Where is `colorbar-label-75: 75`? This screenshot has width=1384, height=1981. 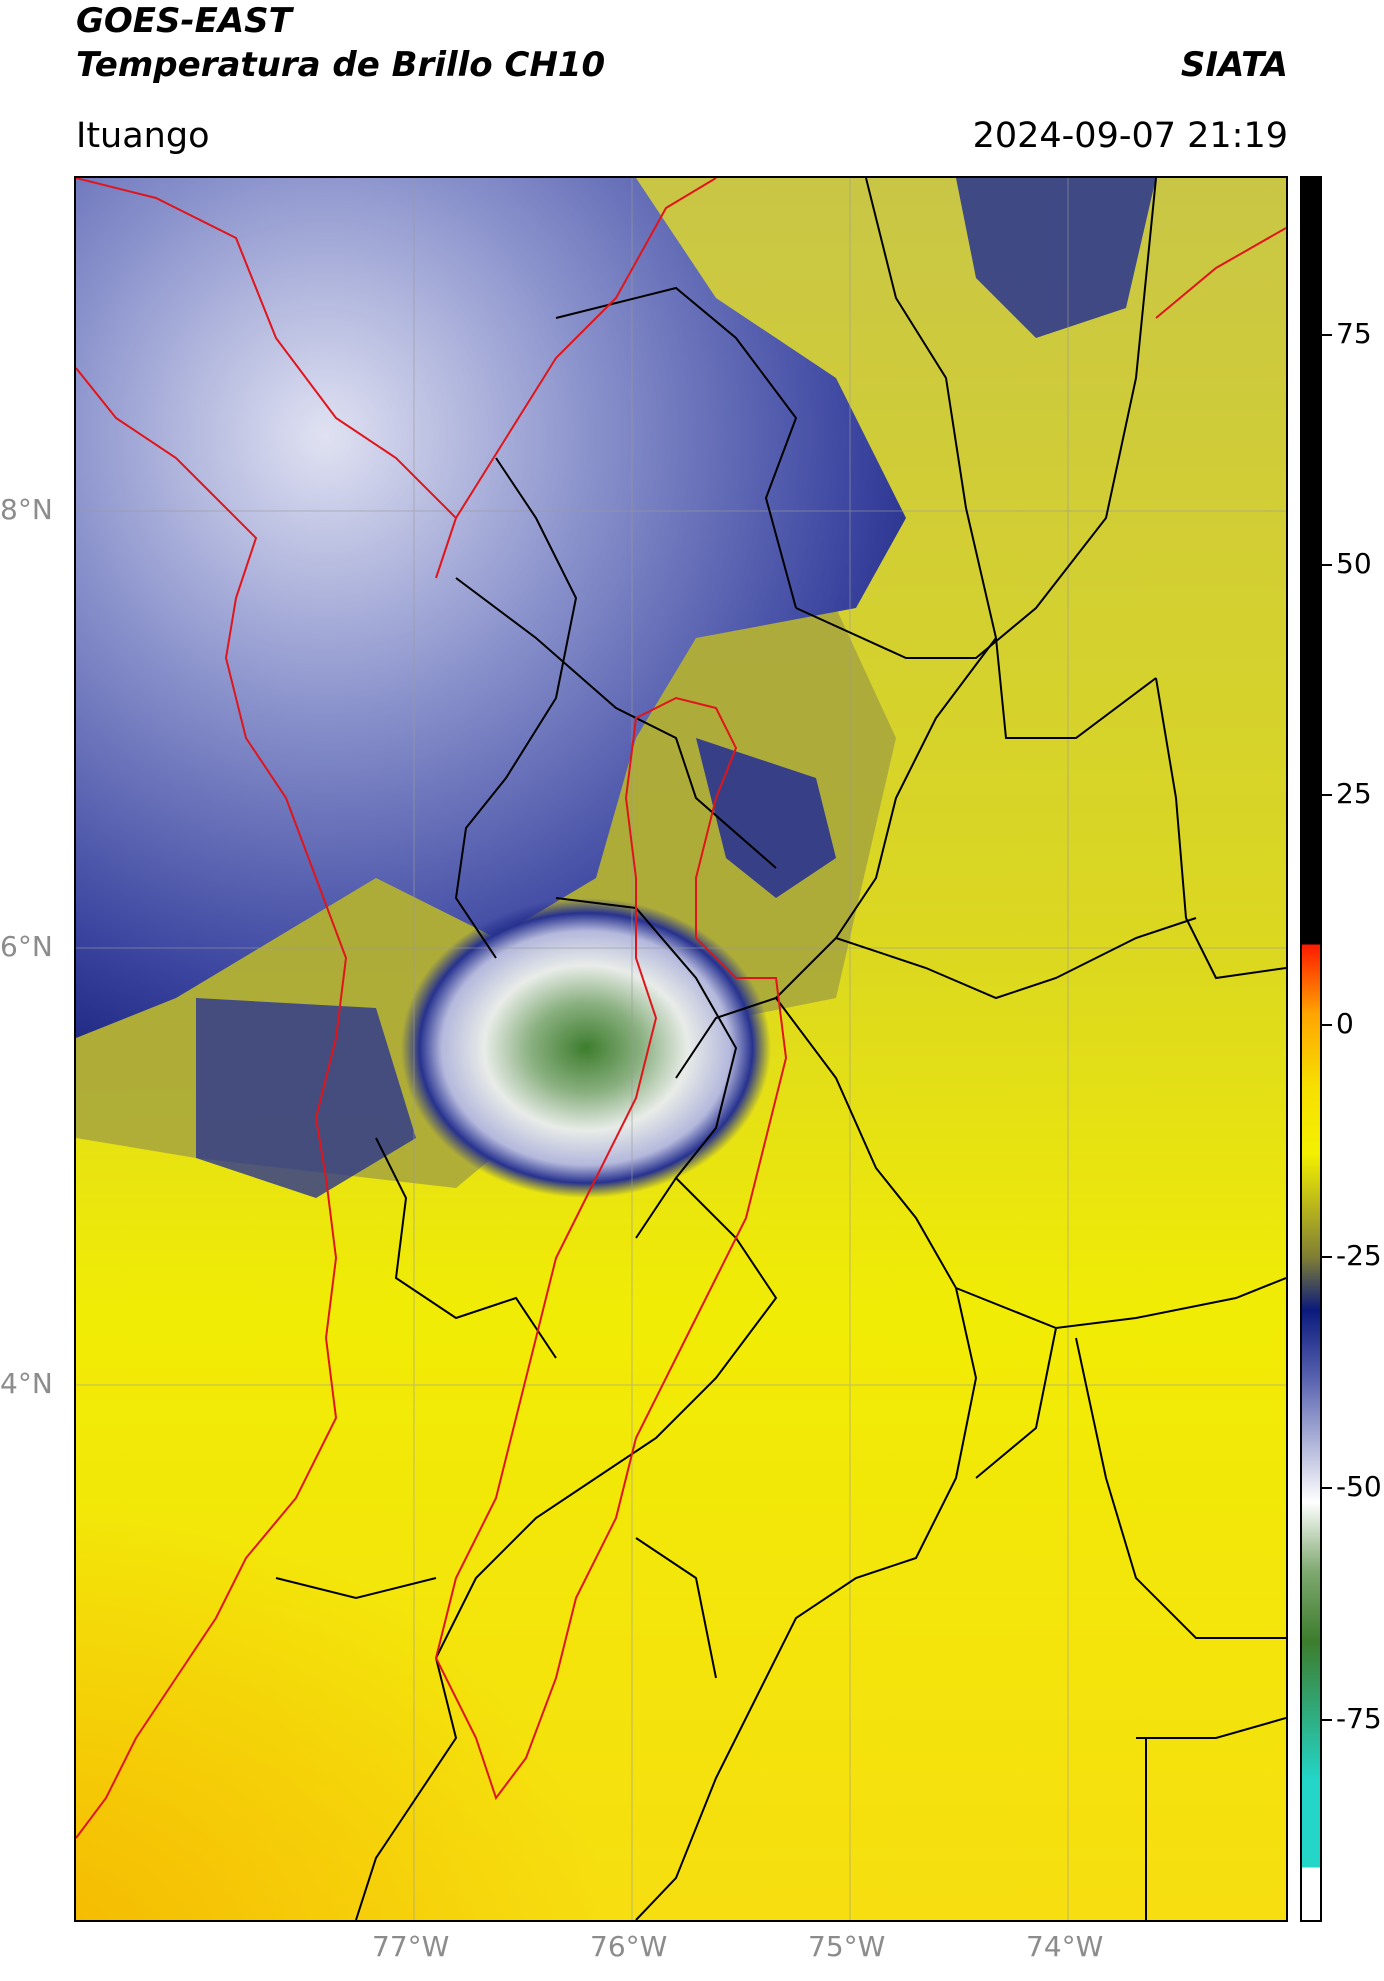
colorbar-label-75: 75 is located at coordinates (1354, 333).